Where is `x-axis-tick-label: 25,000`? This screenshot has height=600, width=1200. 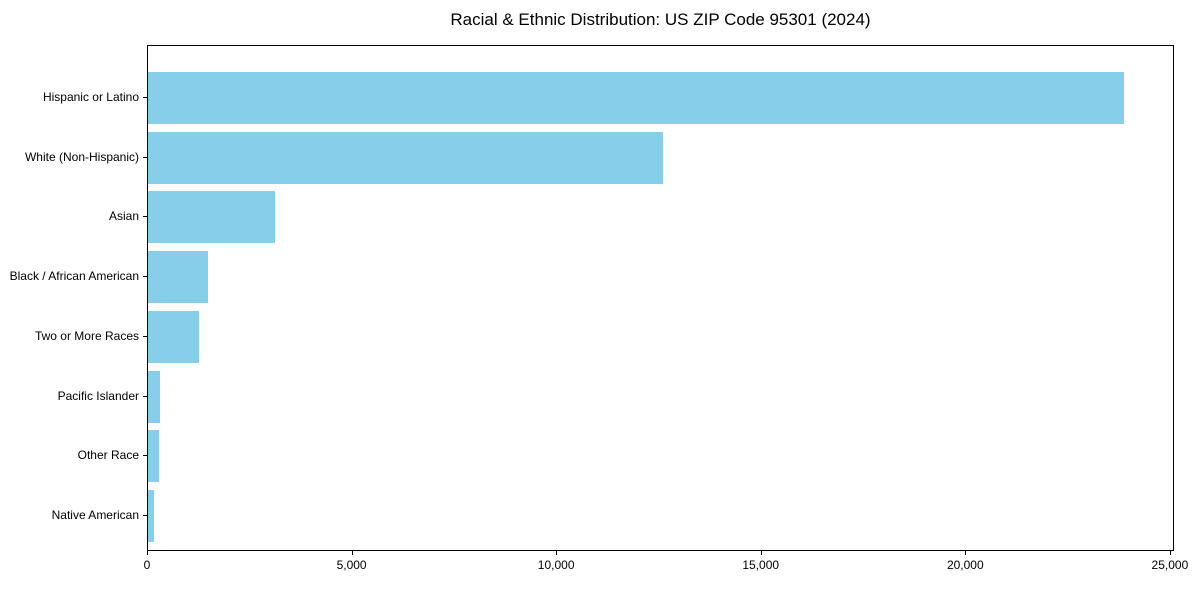
x-axis-tick-label: 25,000 is located at coordinates (1170, 565).